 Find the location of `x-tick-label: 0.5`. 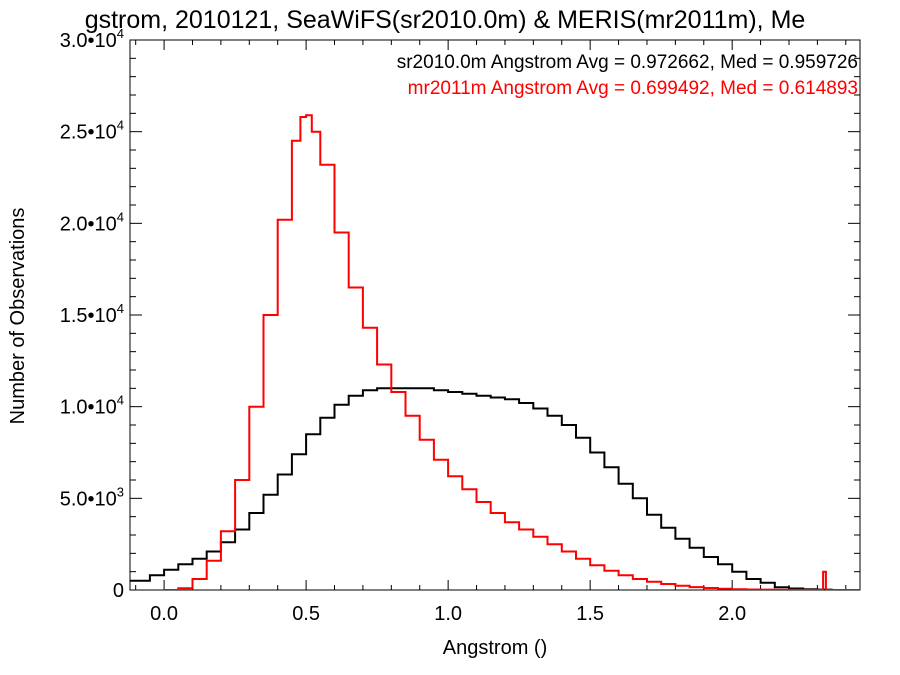

x-tick-label: 0.5 is located at coordinates (306, 614).